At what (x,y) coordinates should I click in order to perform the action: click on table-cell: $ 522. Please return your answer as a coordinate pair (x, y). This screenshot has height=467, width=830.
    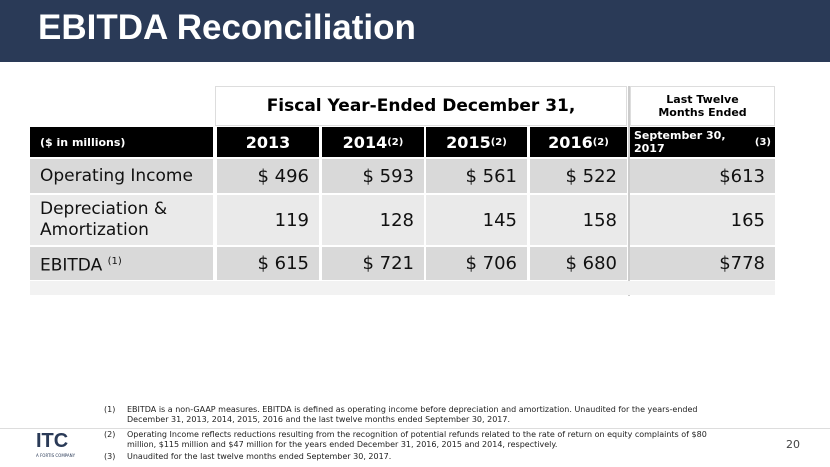
    Looking at the image, I should click on (578, 176).